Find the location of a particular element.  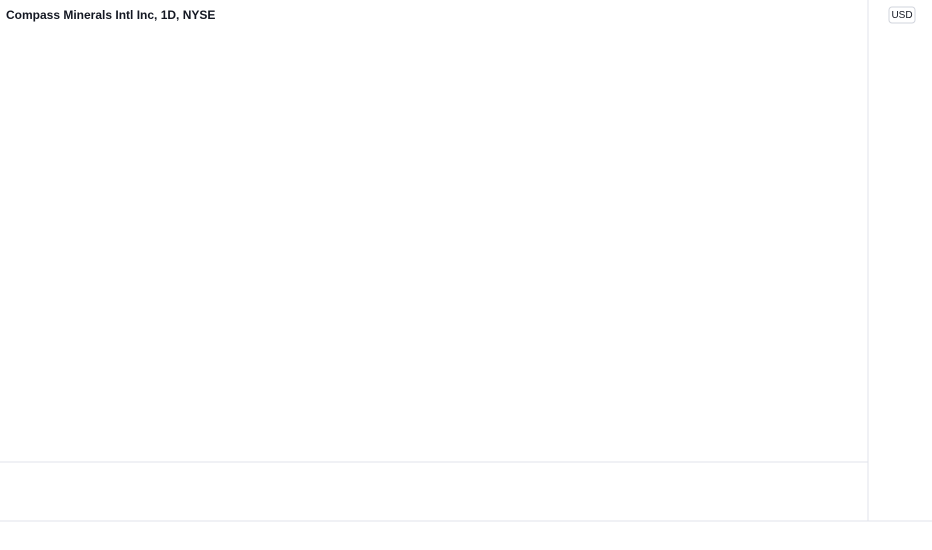

currency-box is located at coordinates (902, 15).